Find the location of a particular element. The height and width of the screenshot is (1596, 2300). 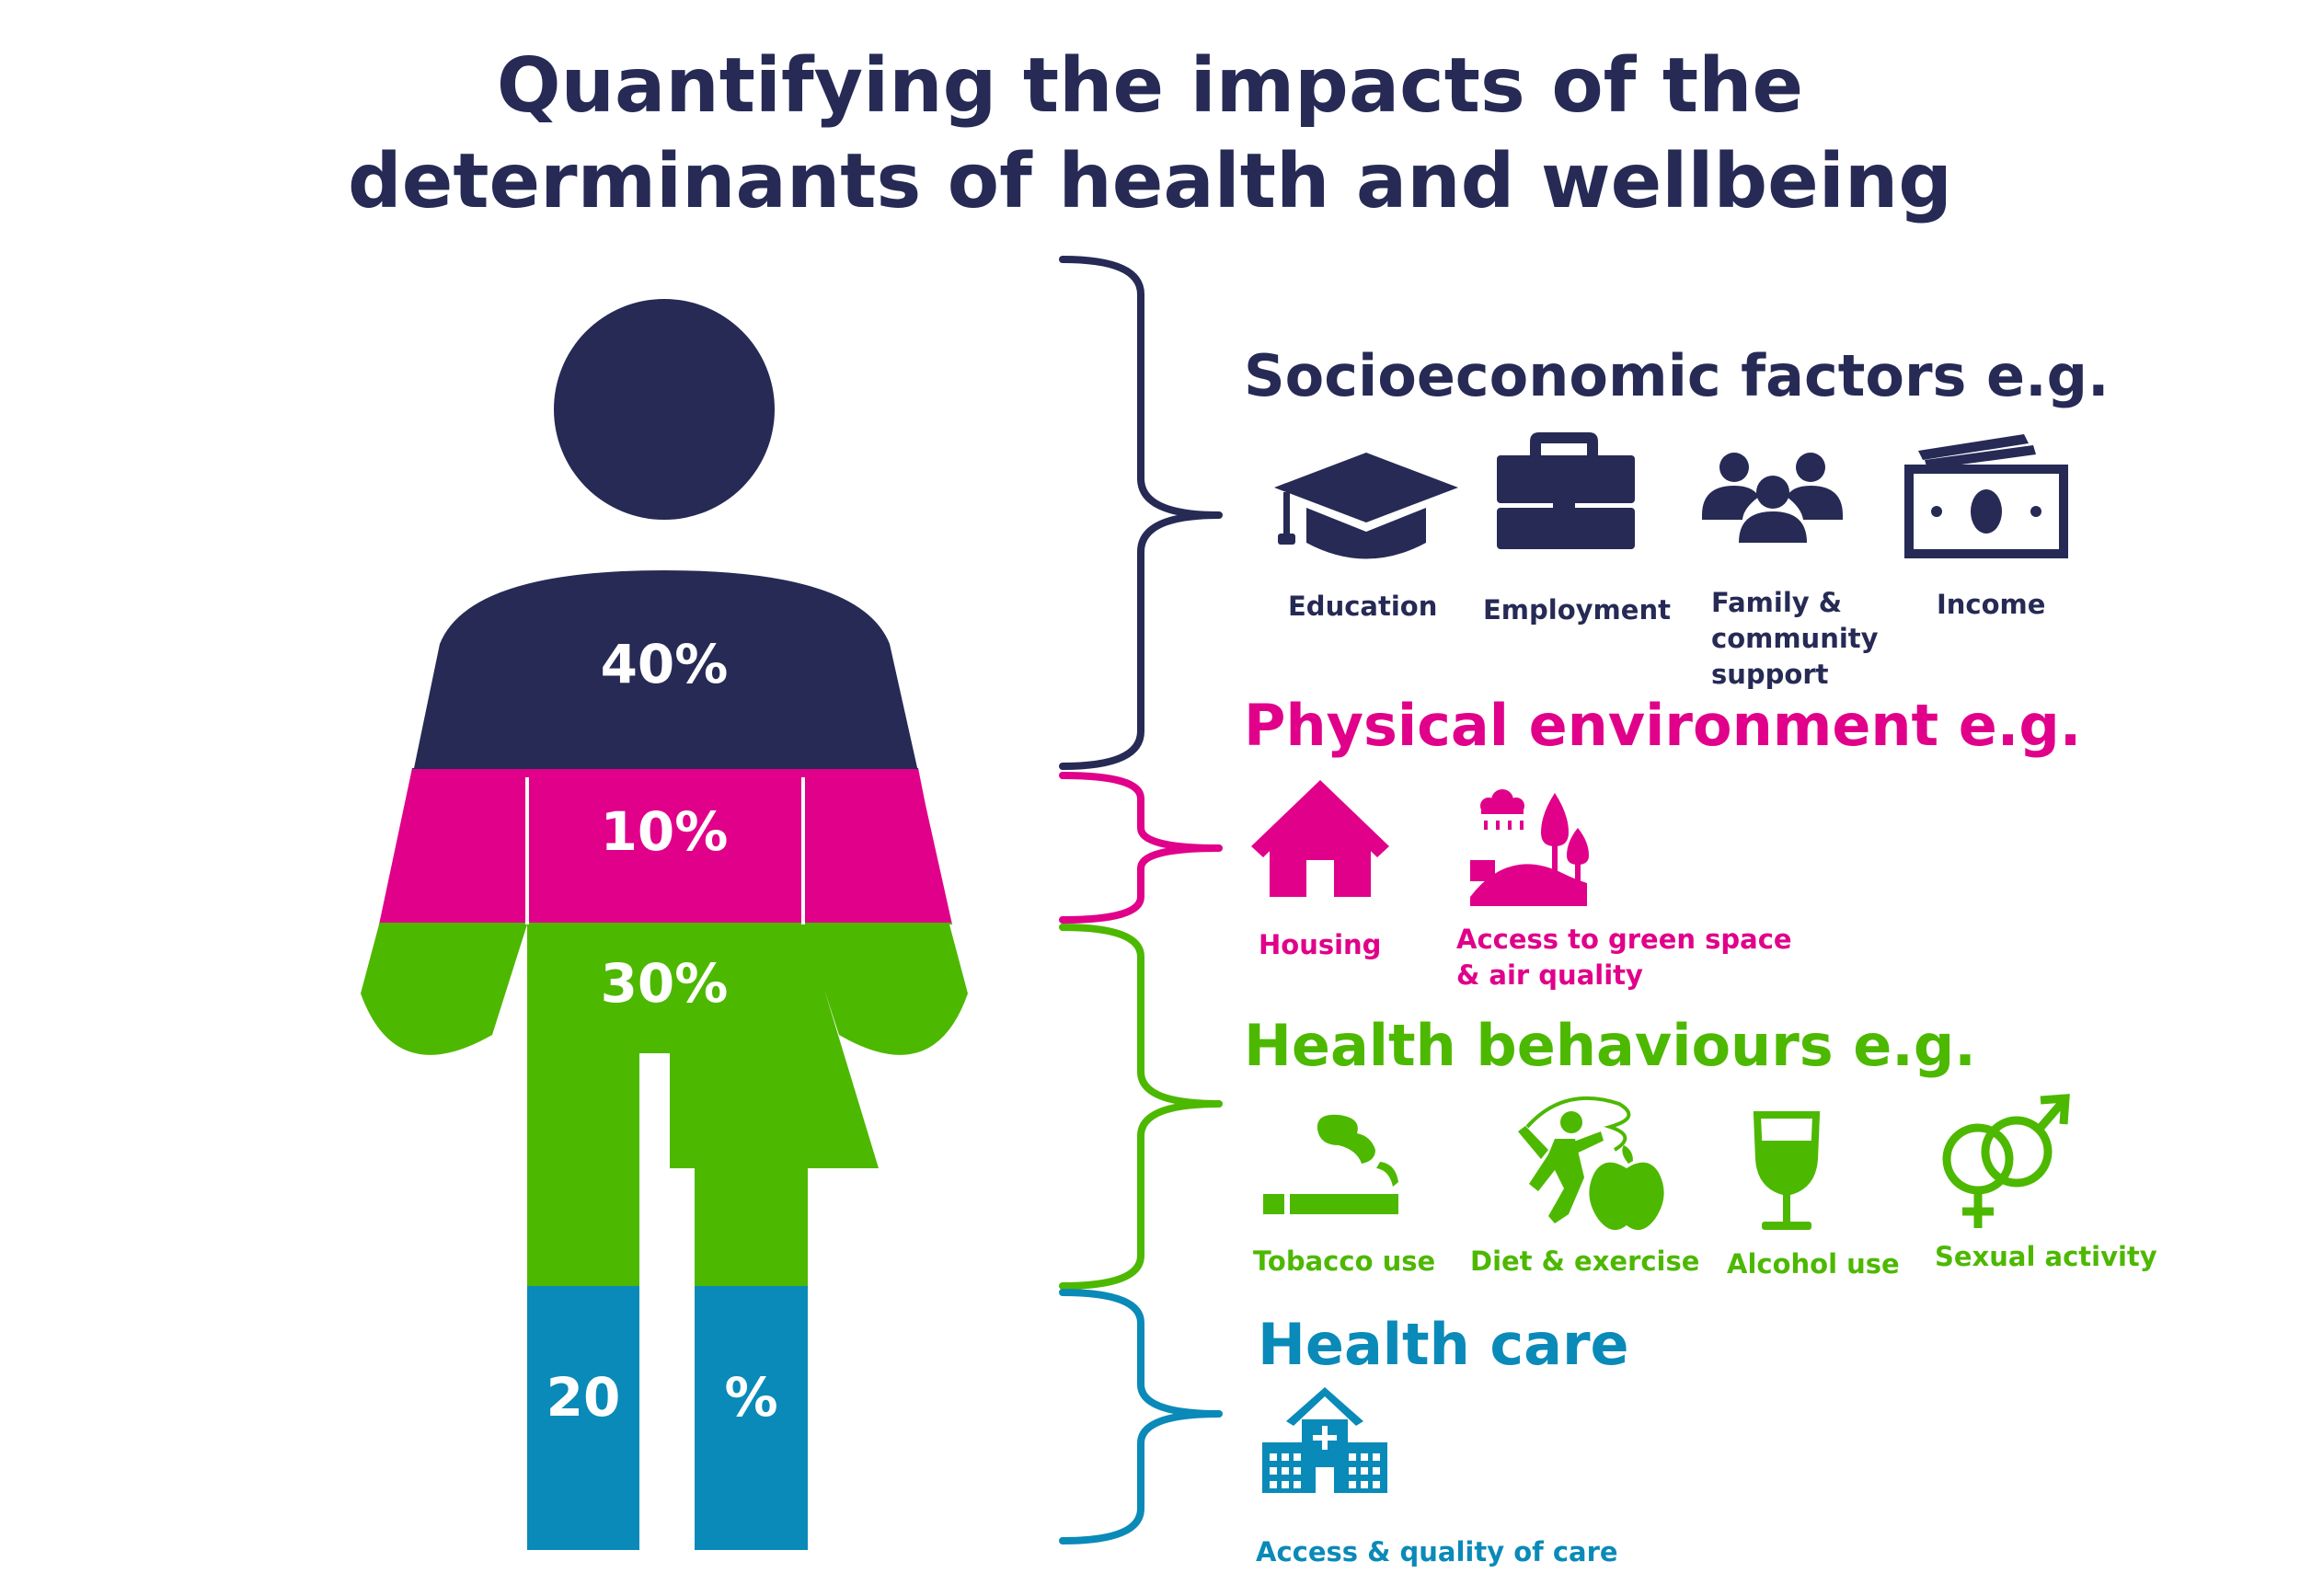

physical-band is located at coordinates (664, 847).